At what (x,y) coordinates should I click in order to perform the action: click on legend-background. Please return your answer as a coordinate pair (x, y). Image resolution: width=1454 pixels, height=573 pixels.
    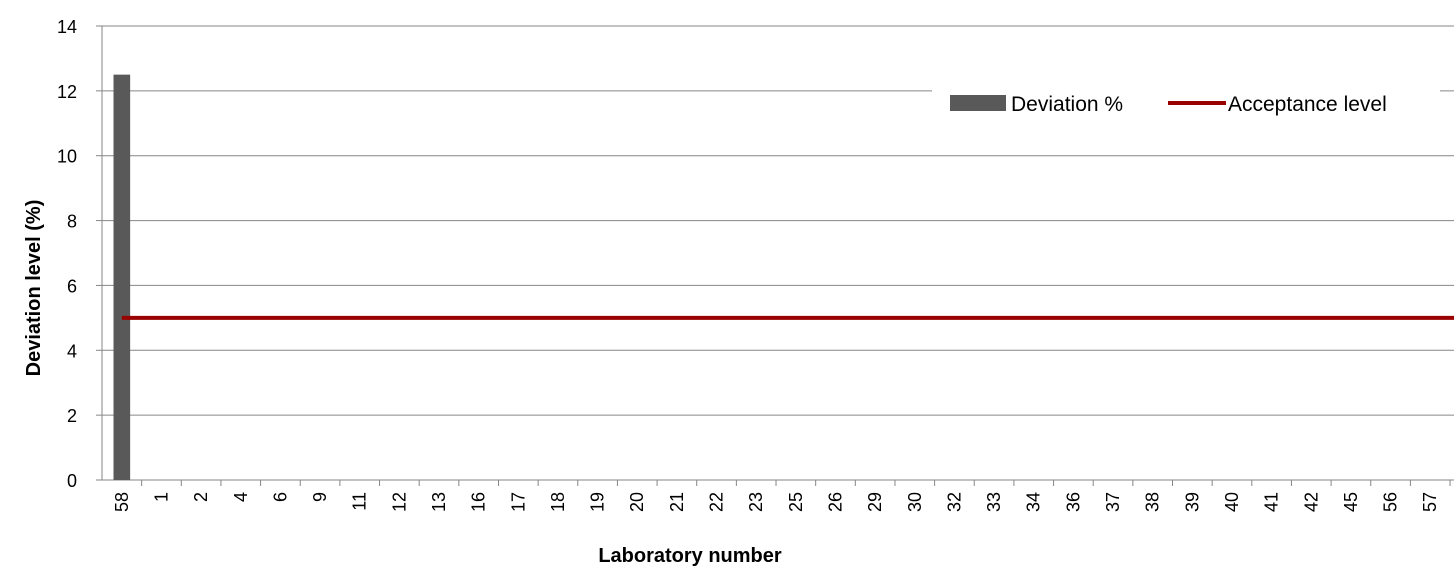
    Looking at the image, I should click on (1186, 107).